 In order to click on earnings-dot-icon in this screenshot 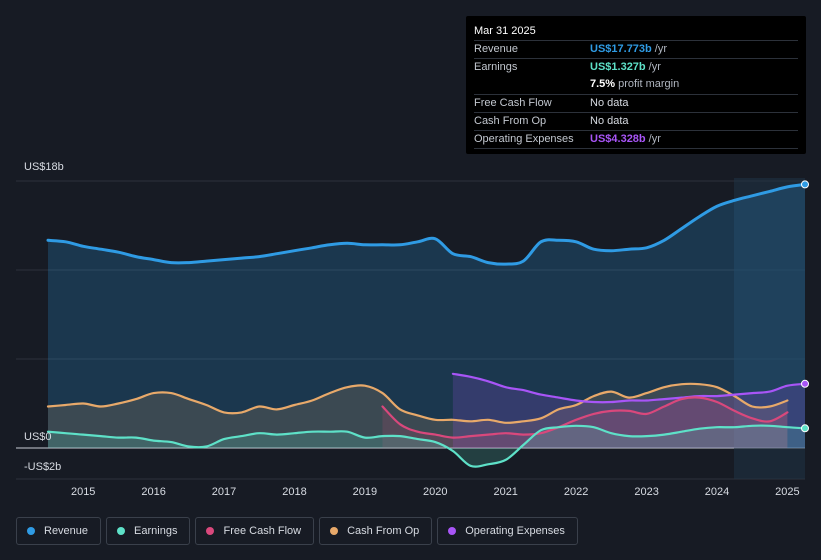, I will do `click(121, 531)`.